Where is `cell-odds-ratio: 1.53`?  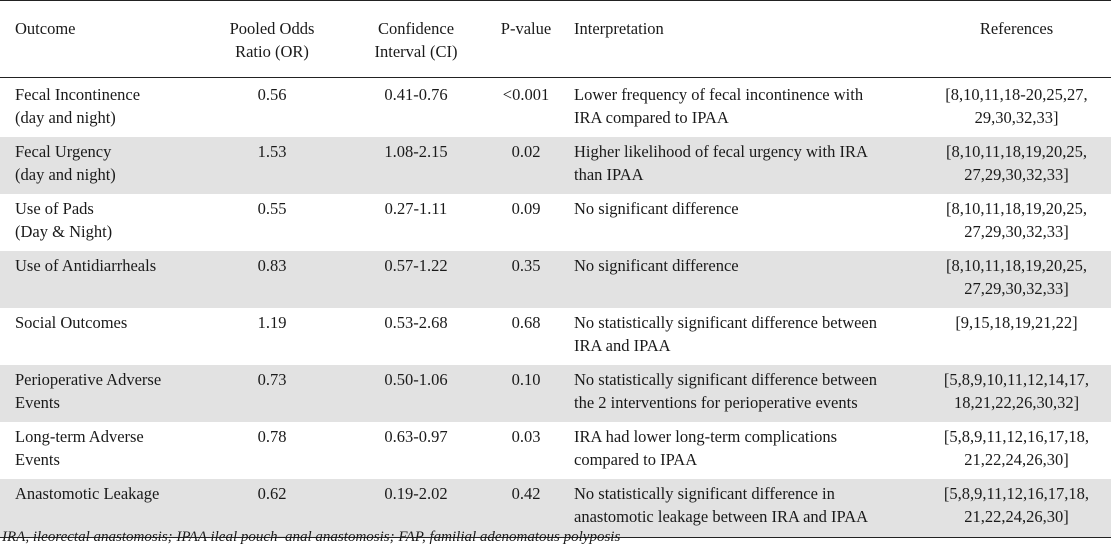 cell-odds-ratio: 1.53 is located at coordinates (272, 151).